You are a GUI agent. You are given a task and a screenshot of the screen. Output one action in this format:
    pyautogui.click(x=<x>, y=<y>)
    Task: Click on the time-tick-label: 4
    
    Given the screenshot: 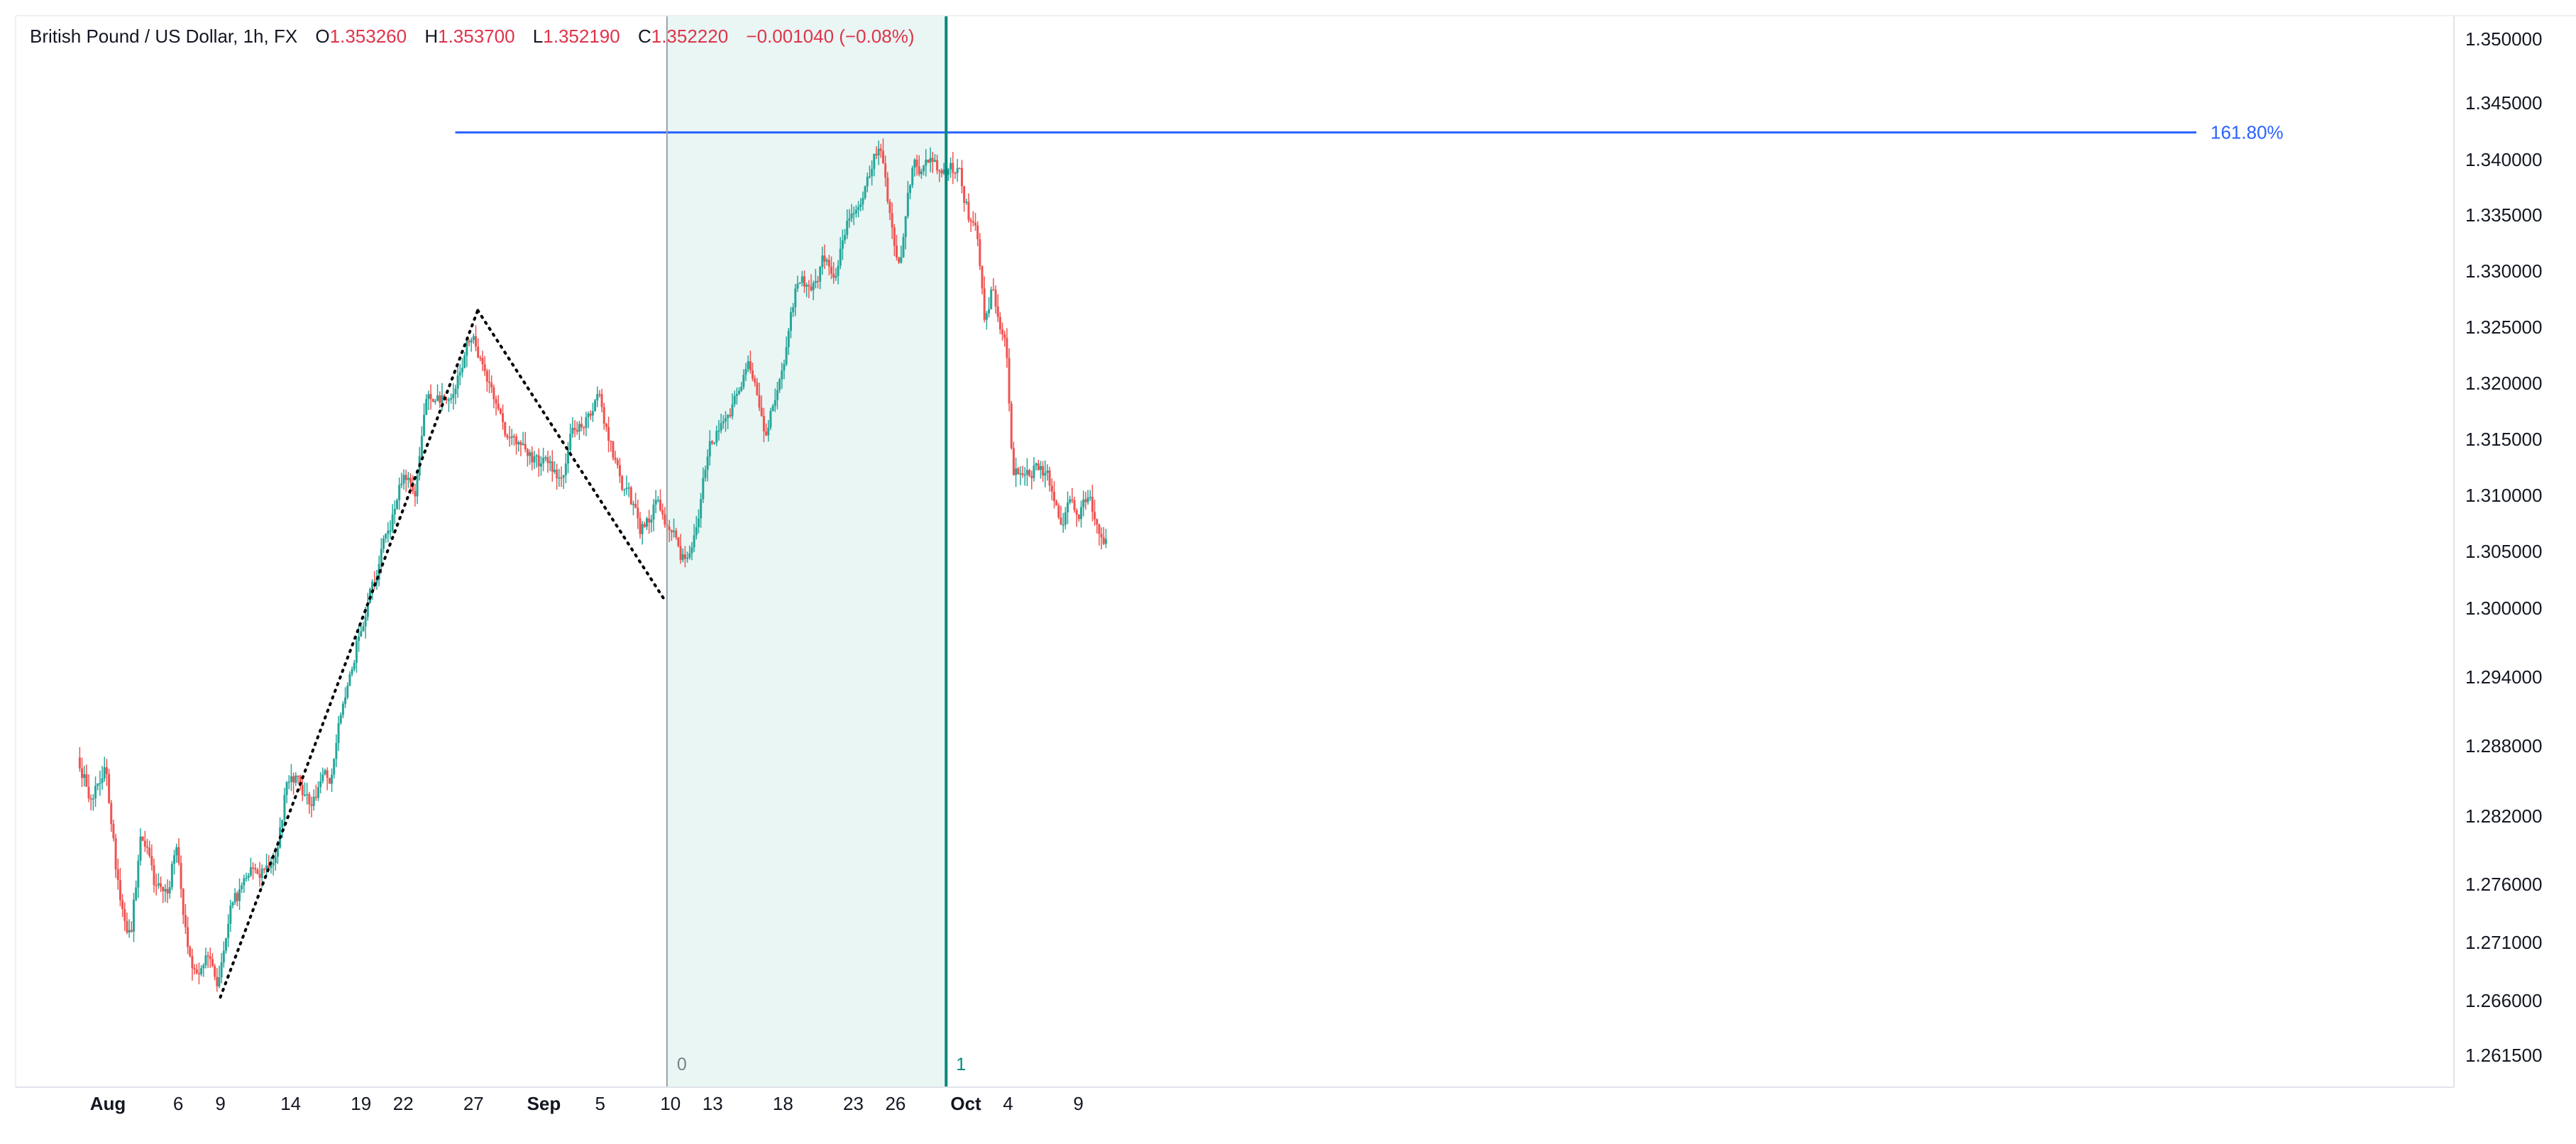 What is the action you would take?
    pyautogui.click(x=1008, y=1103)
    